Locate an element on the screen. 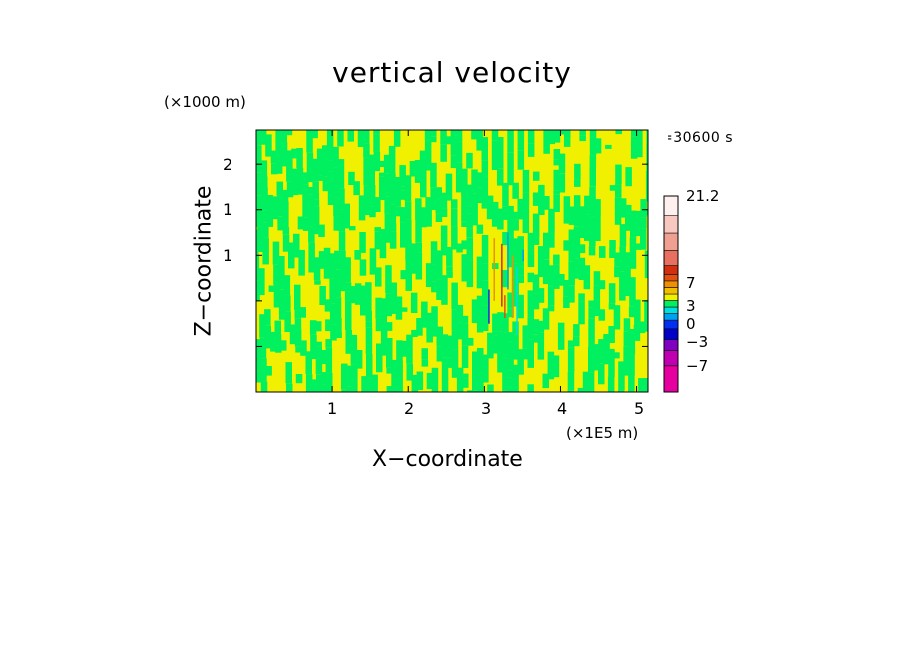 The height and width of the screenshot is (654, 904). colorbar-label: 0 is located at coordinates (691, 324).